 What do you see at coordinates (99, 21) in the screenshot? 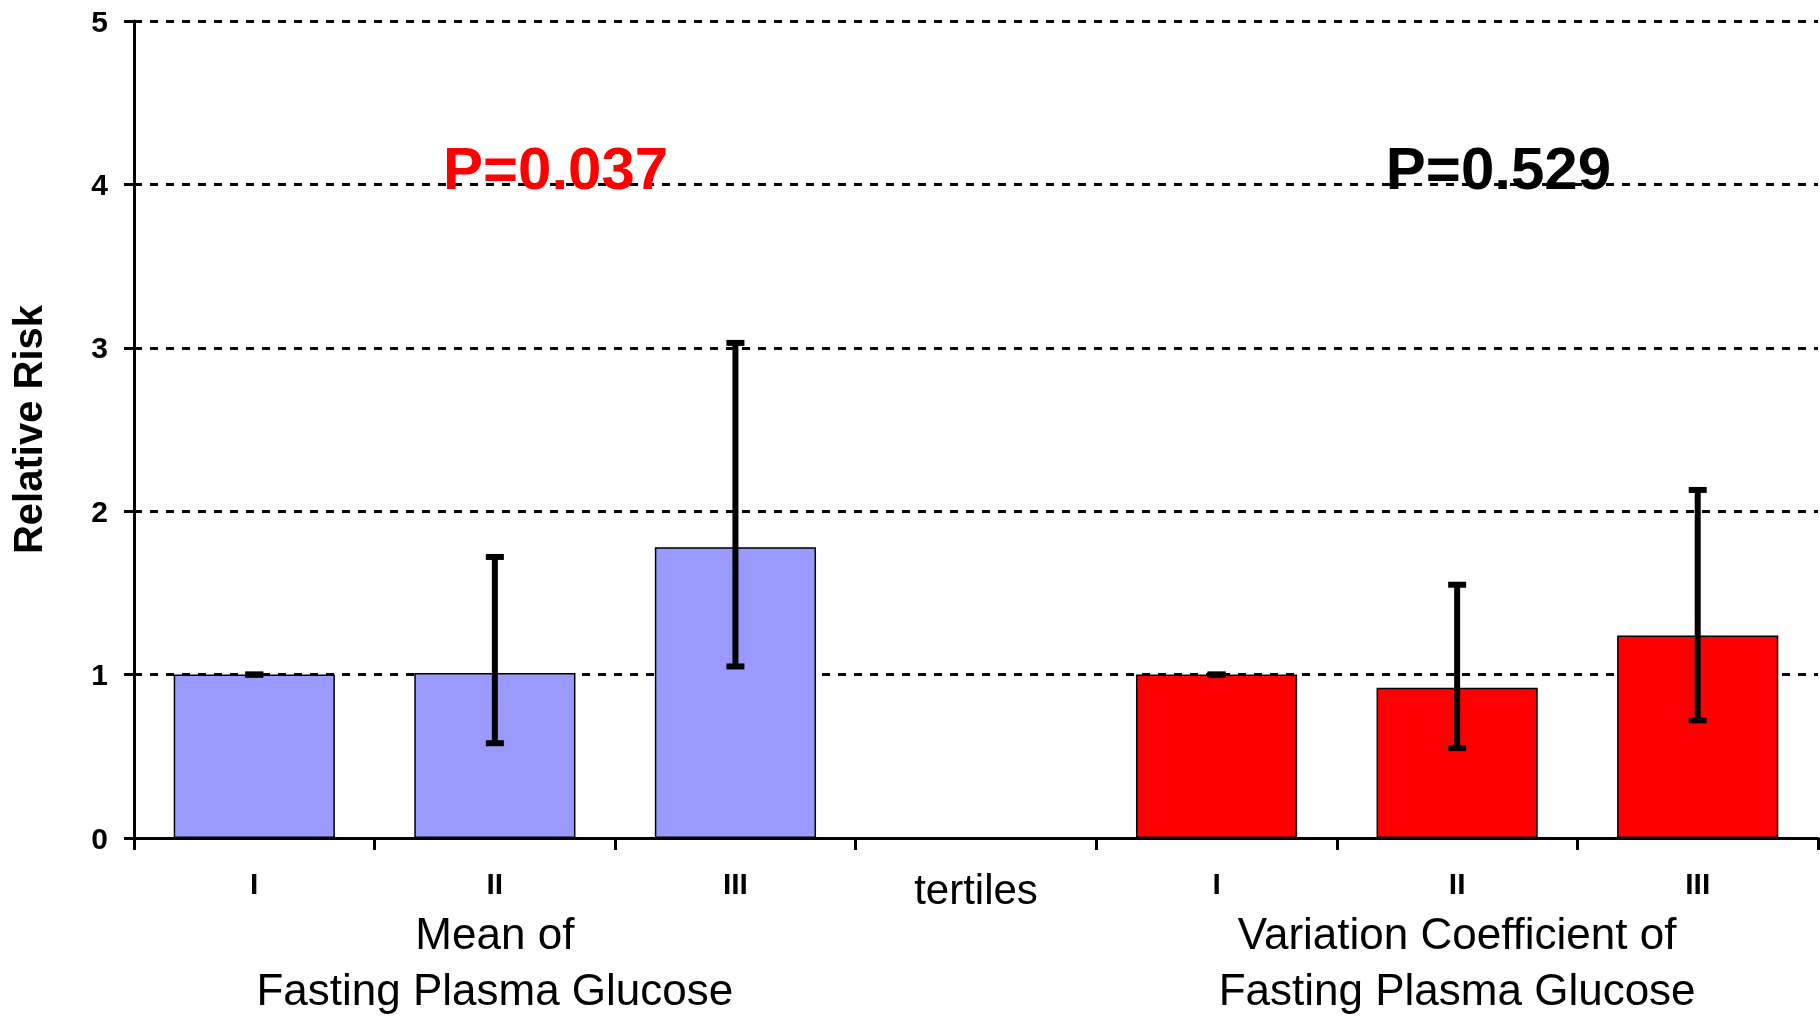
I see `y-tick-label: 5` at bounding box center [99, 21].